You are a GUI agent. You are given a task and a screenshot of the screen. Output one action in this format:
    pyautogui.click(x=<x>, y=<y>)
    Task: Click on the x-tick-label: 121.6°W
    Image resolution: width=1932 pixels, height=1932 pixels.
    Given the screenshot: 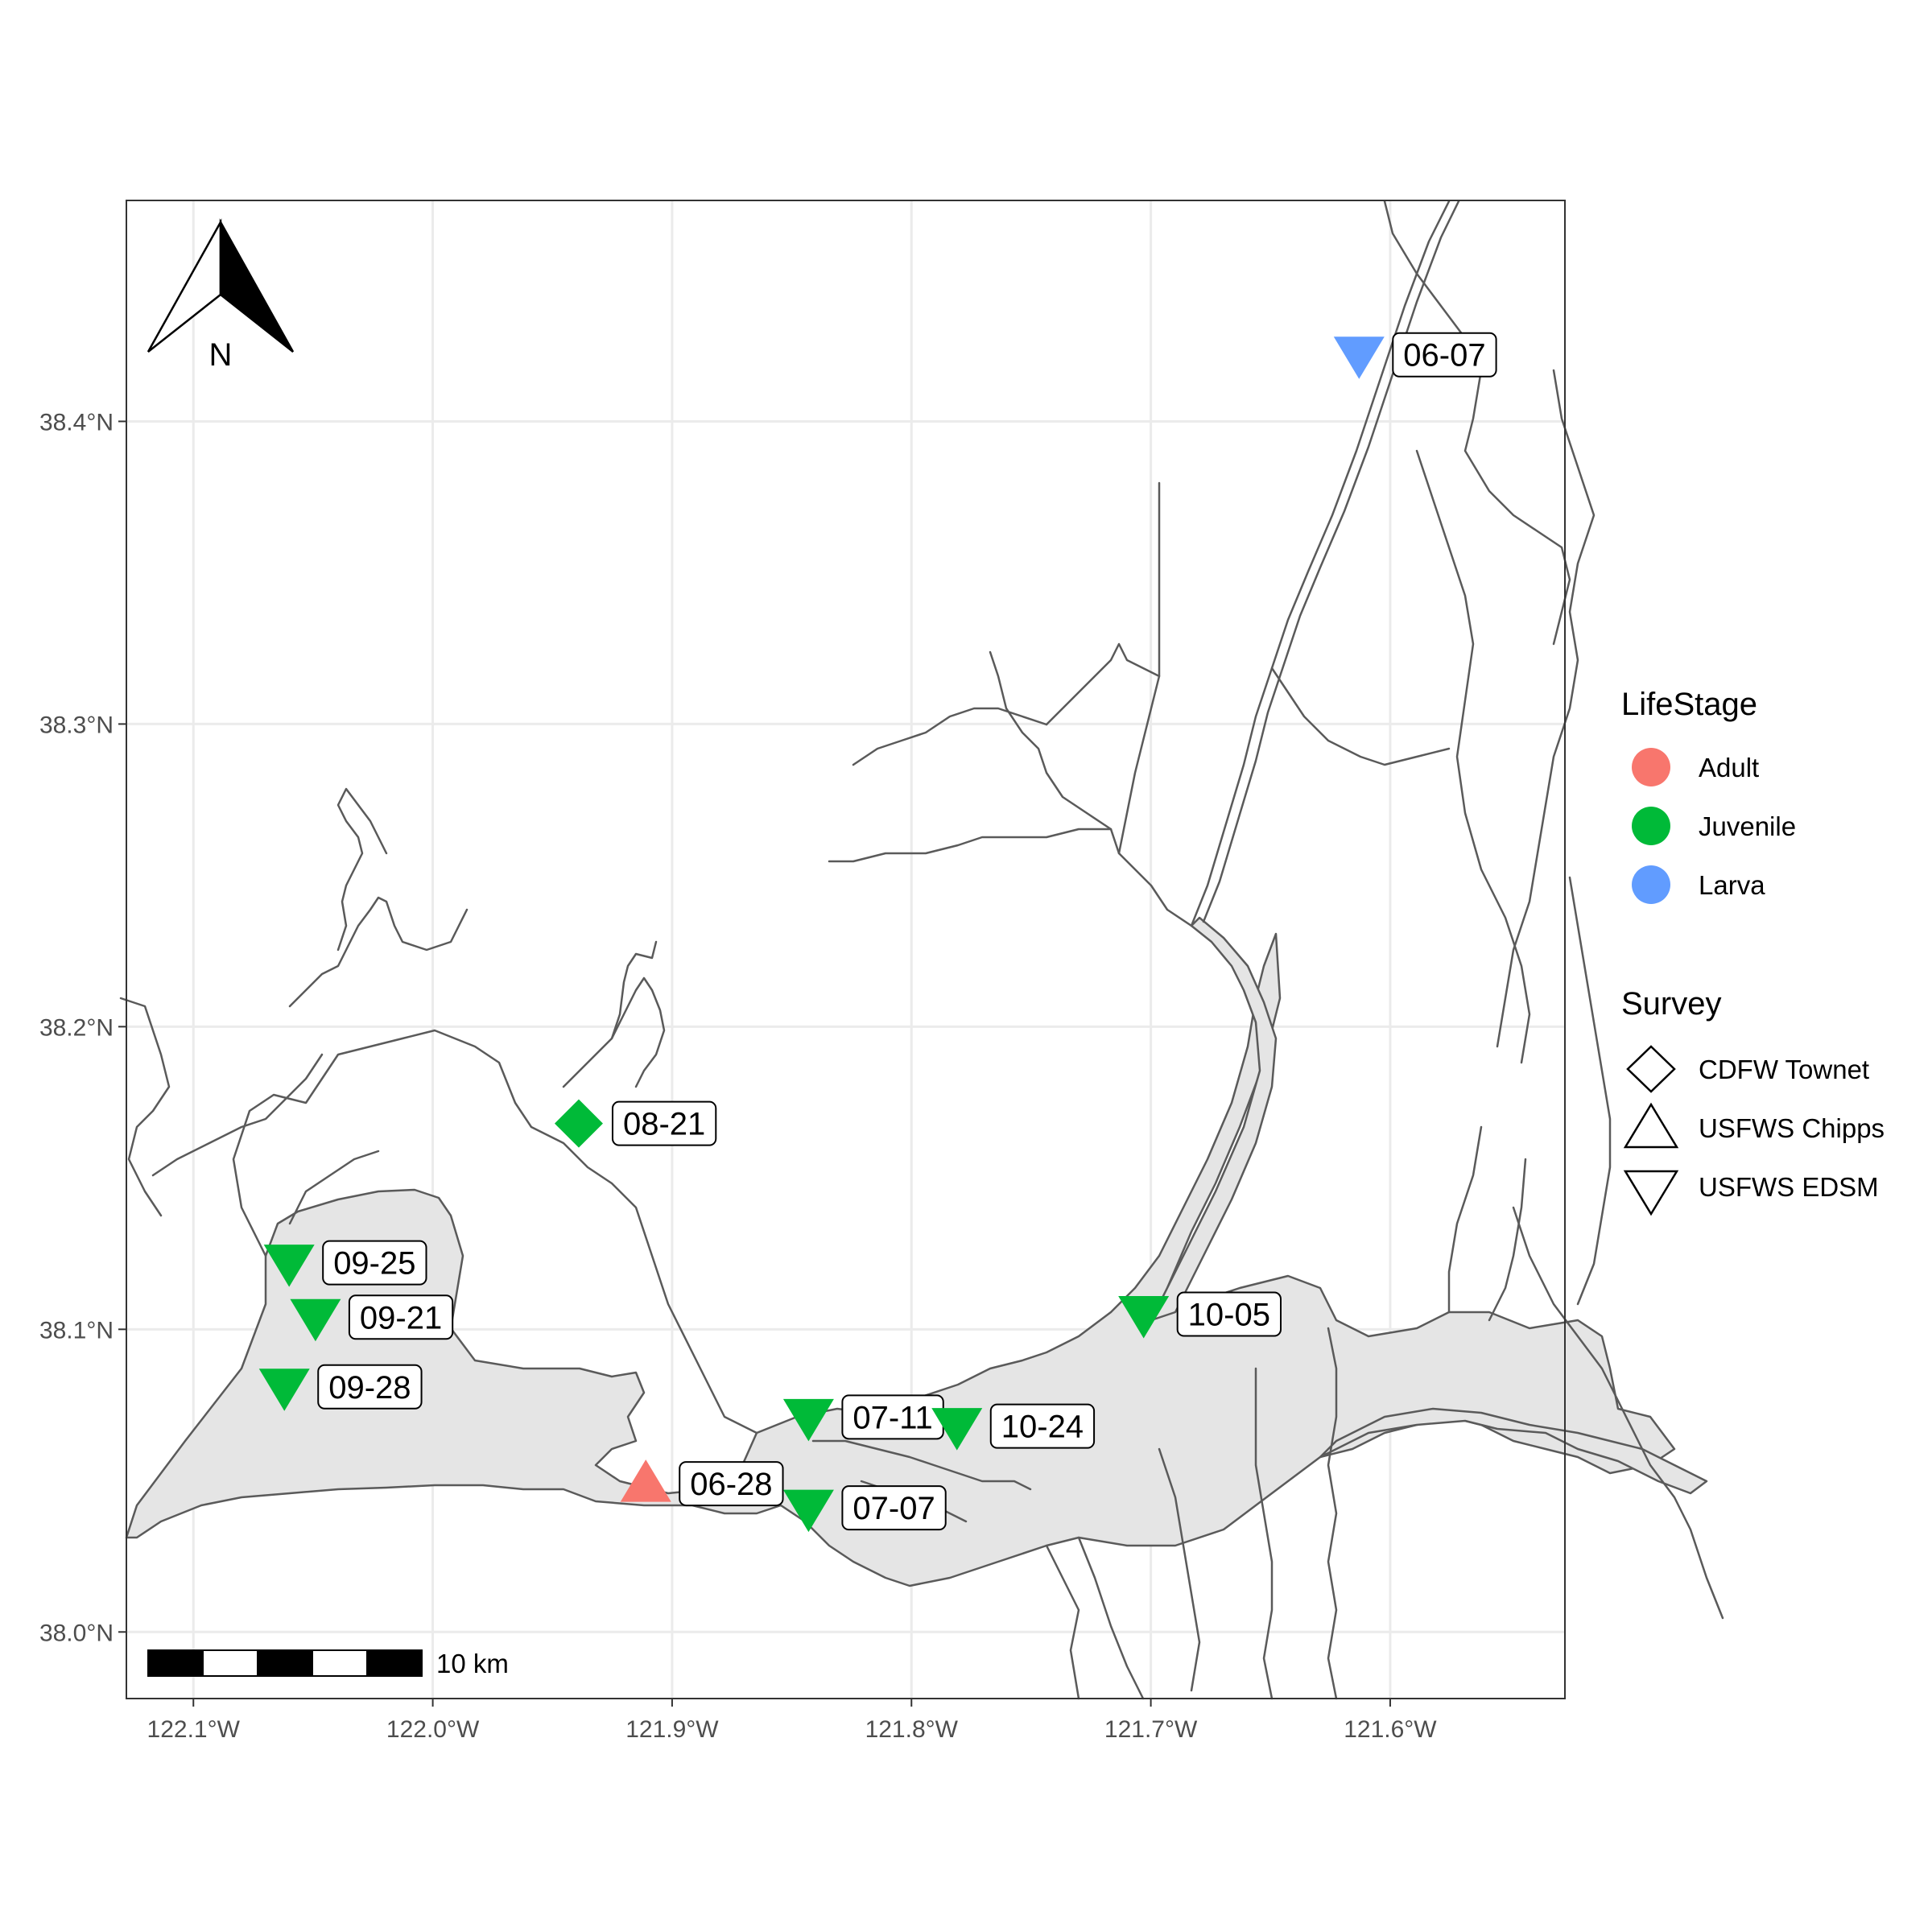 What is the action you would take?
    pyautogui.click(x=1390, y=1729)
    